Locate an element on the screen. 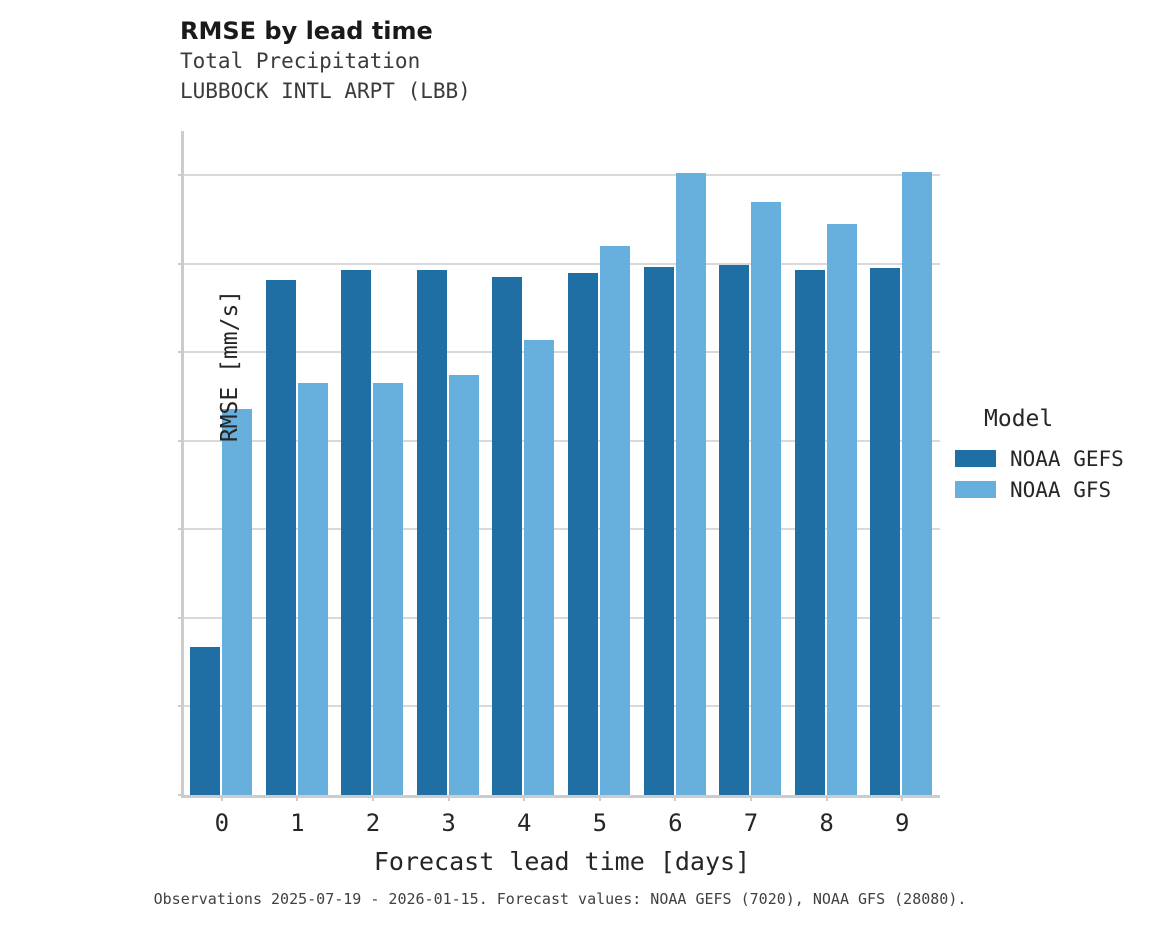  x-tick-label: 5 is located at coordinates (600, 823).